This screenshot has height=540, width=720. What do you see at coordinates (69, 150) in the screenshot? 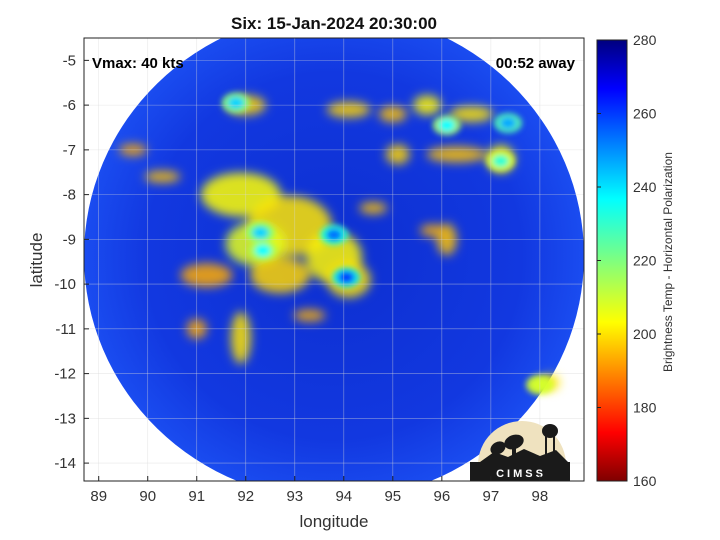
I see `y-tick-label: -7` at bounding box center [69, 150].